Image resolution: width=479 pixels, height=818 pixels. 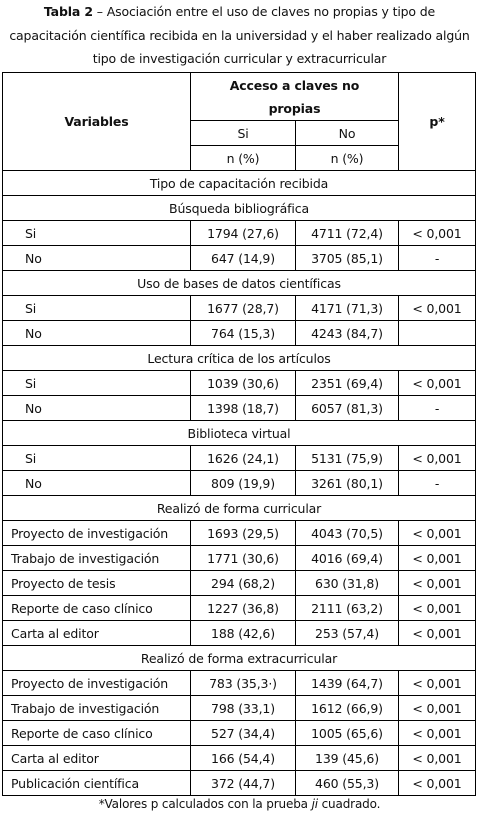 I want to click on cell-value: 4043 (70,5), so click(x=347, y=533).